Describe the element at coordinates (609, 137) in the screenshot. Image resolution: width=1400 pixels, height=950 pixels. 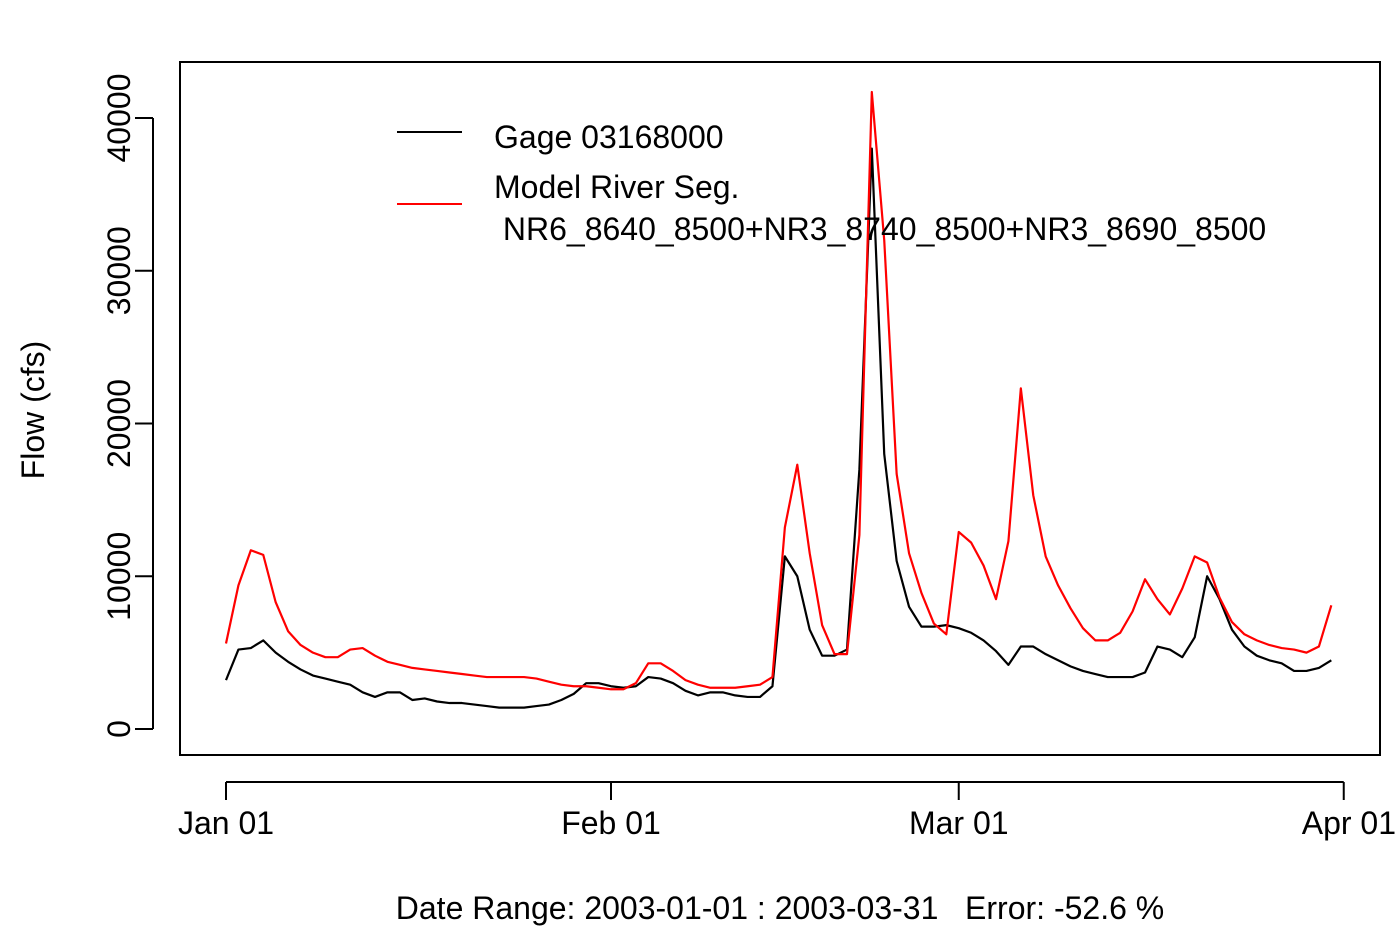
I see `legend-label-gage: Gage 03168000` at that location.